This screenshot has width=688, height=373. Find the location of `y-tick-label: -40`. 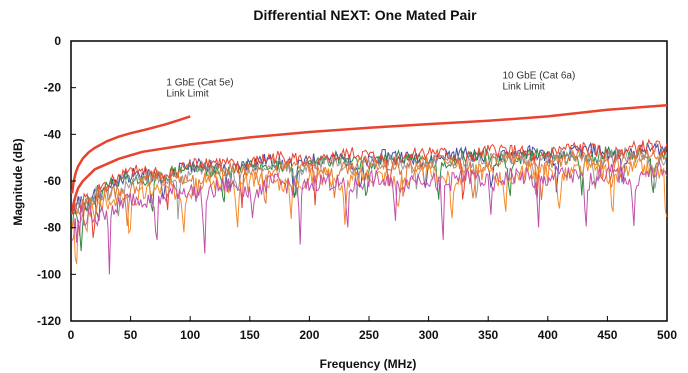

y-tick-label: -40 is located at coordinates (53, 134).